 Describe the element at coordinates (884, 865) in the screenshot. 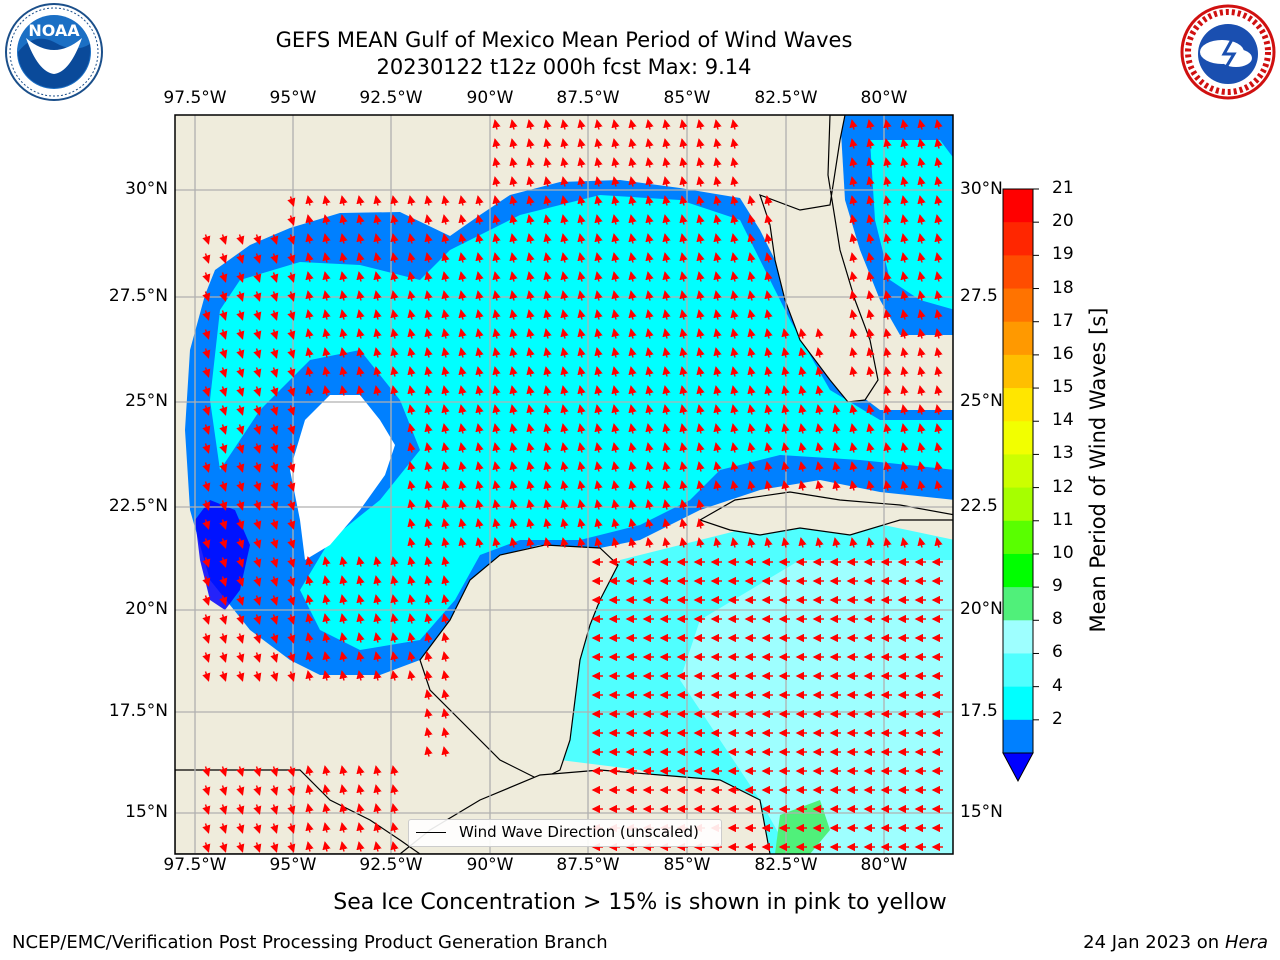

I see `lon-tick-bottom: 80°W` at that location.